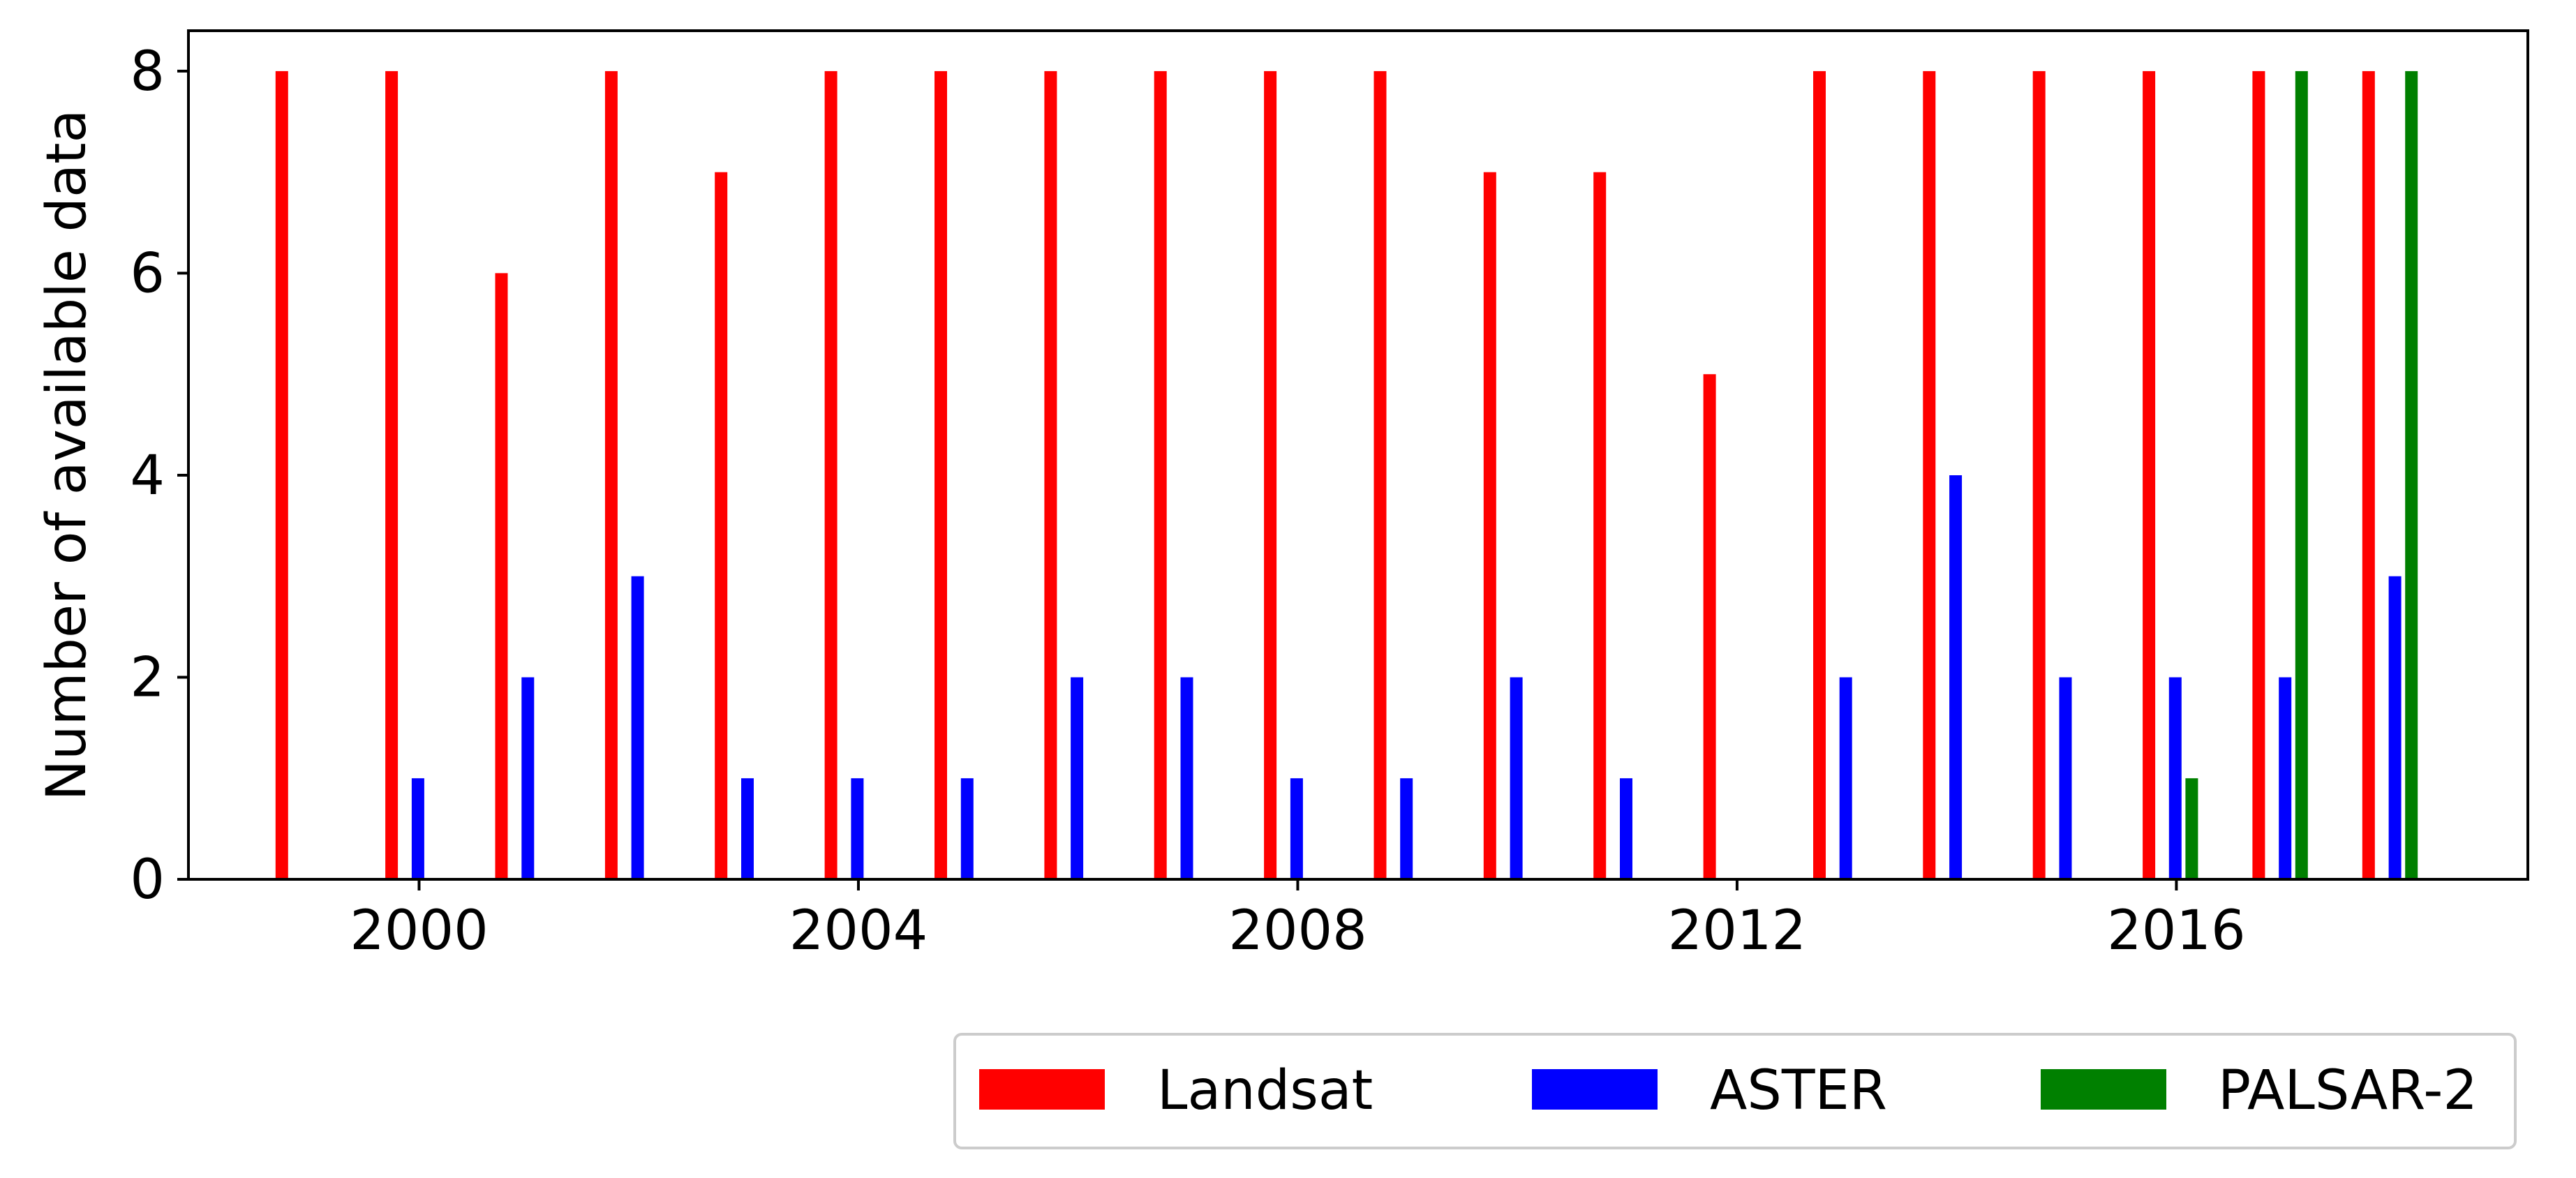  What do you see at coordinates (747, 828) in the screenshot?
I see `bar-aster-2003` at bounding box center [747, 828].